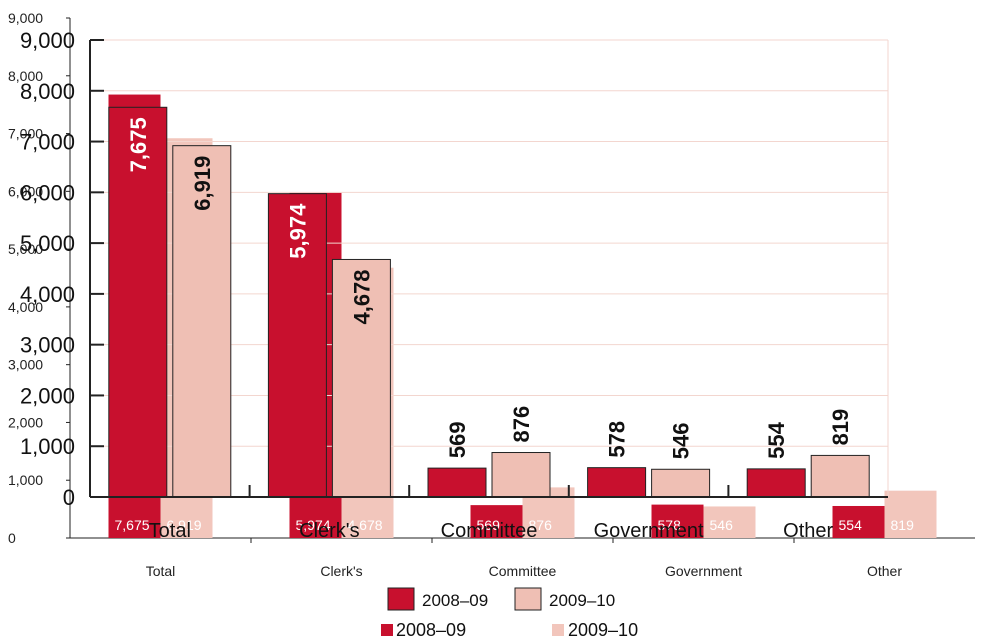  I want to click on back-y-tick-label: 3,000, so click(25, 365).